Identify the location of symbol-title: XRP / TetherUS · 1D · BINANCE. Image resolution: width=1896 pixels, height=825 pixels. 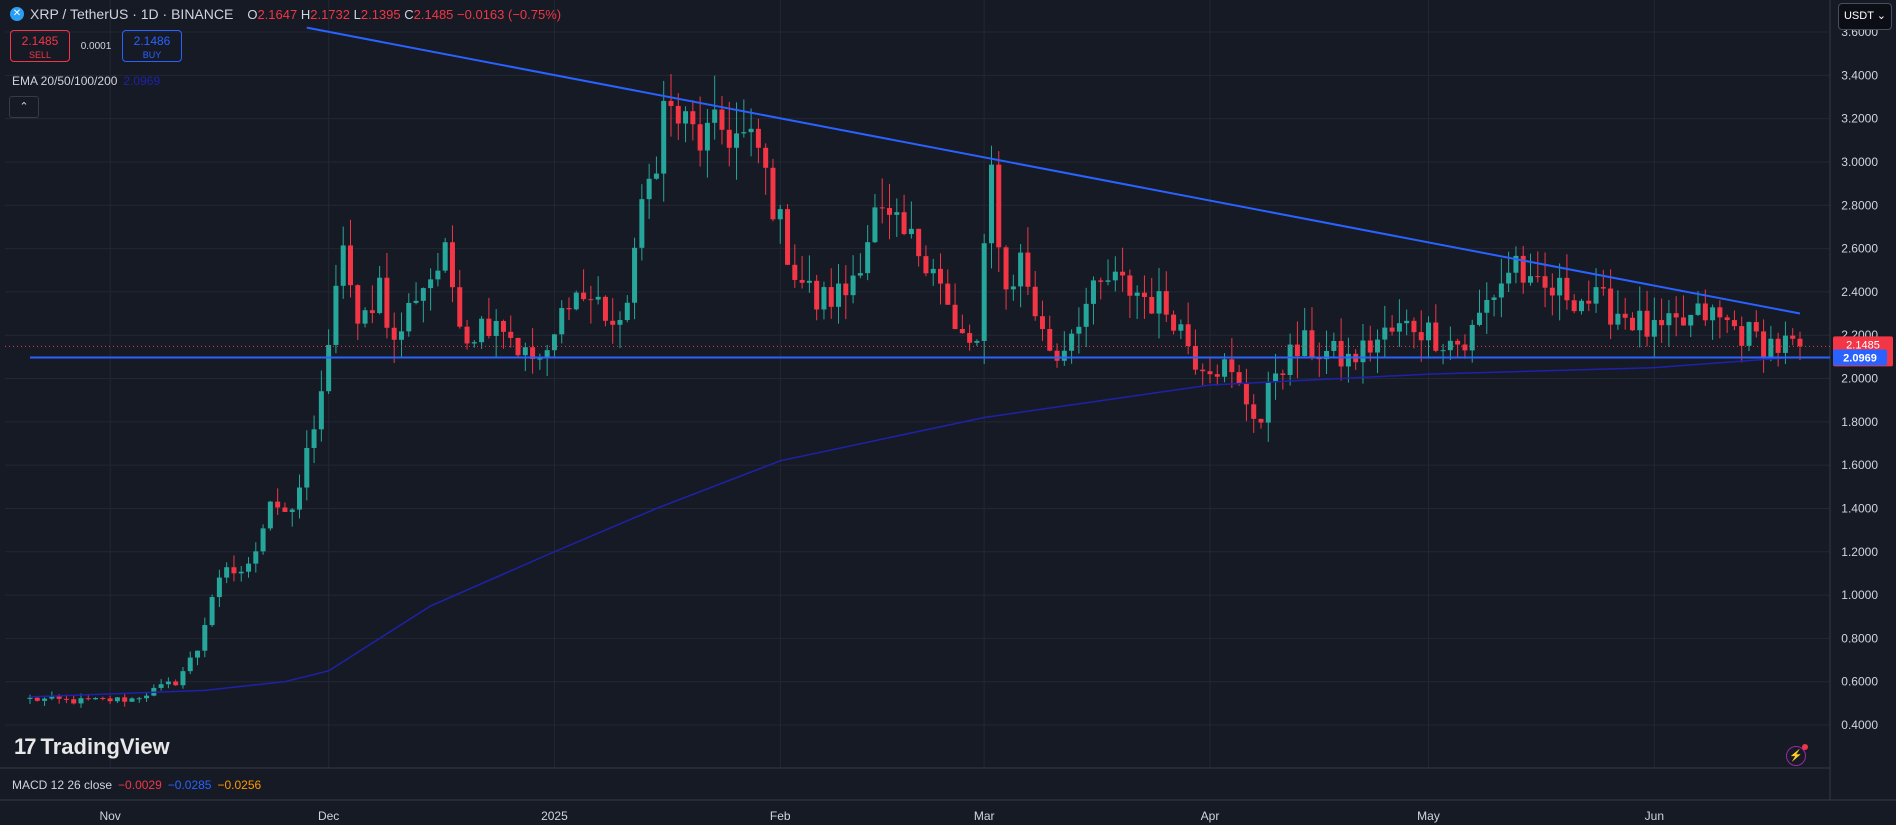
(132, 14).